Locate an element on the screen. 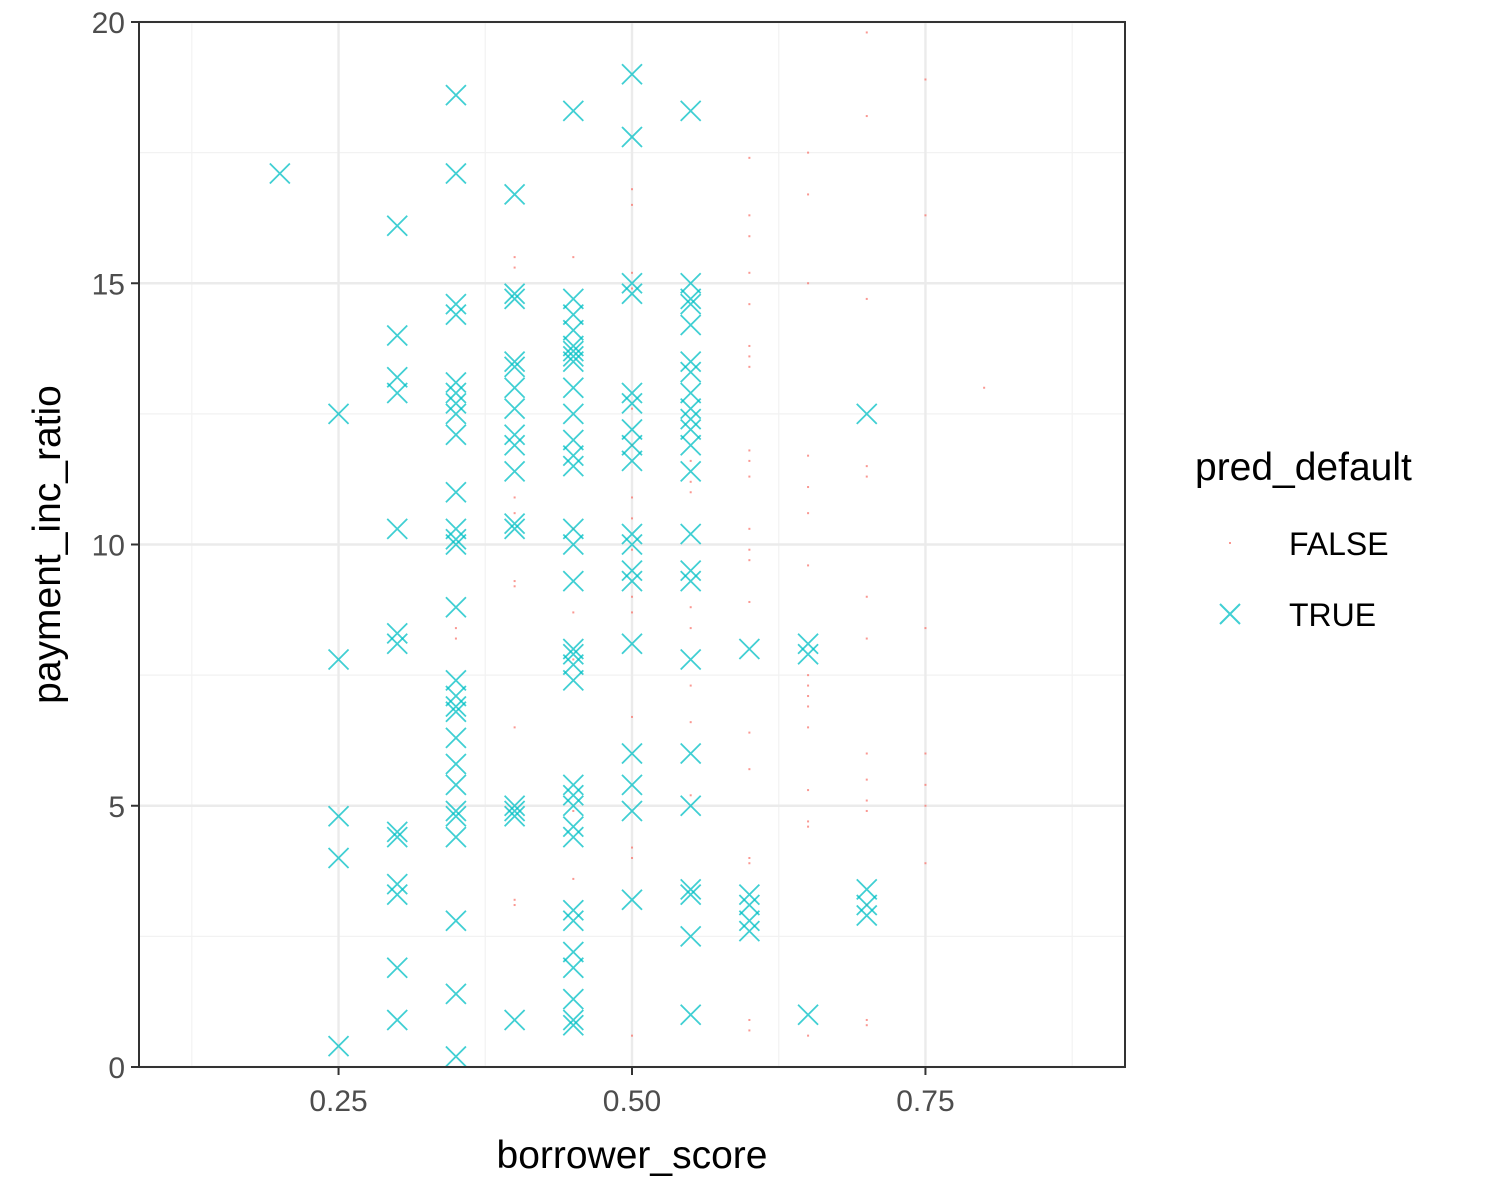  legend-item-label: TRUE is located at coordinates (1332, 615).